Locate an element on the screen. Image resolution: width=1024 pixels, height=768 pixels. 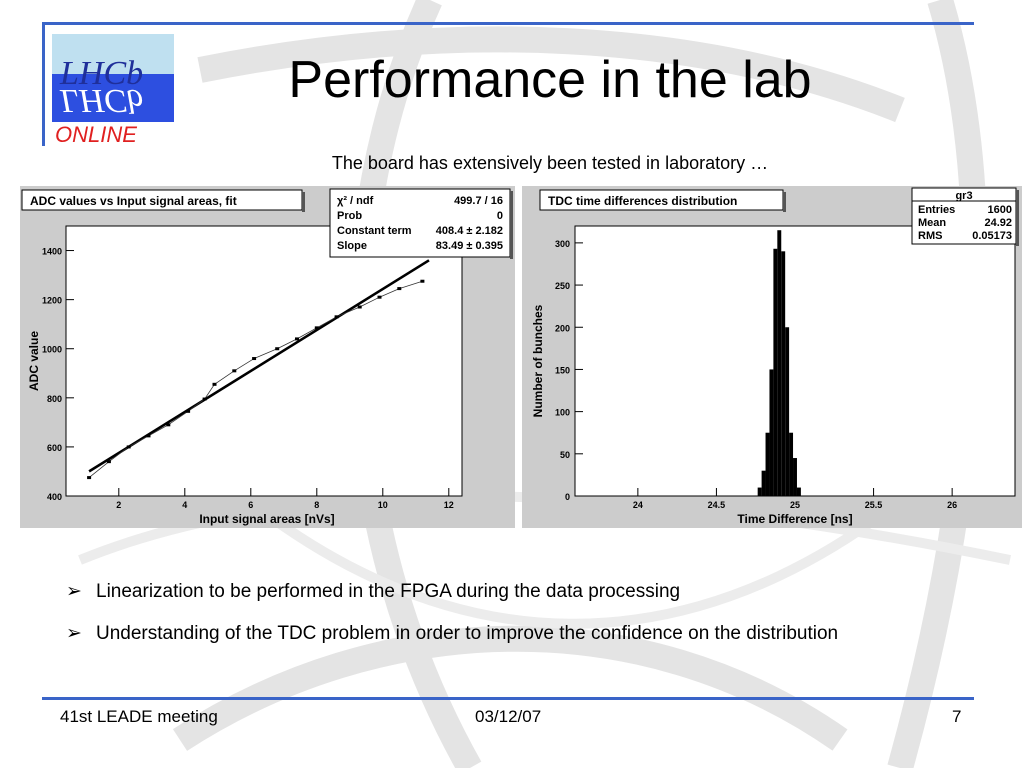
adc-y-tick-label: 600 is located at coordinates (54, 448).